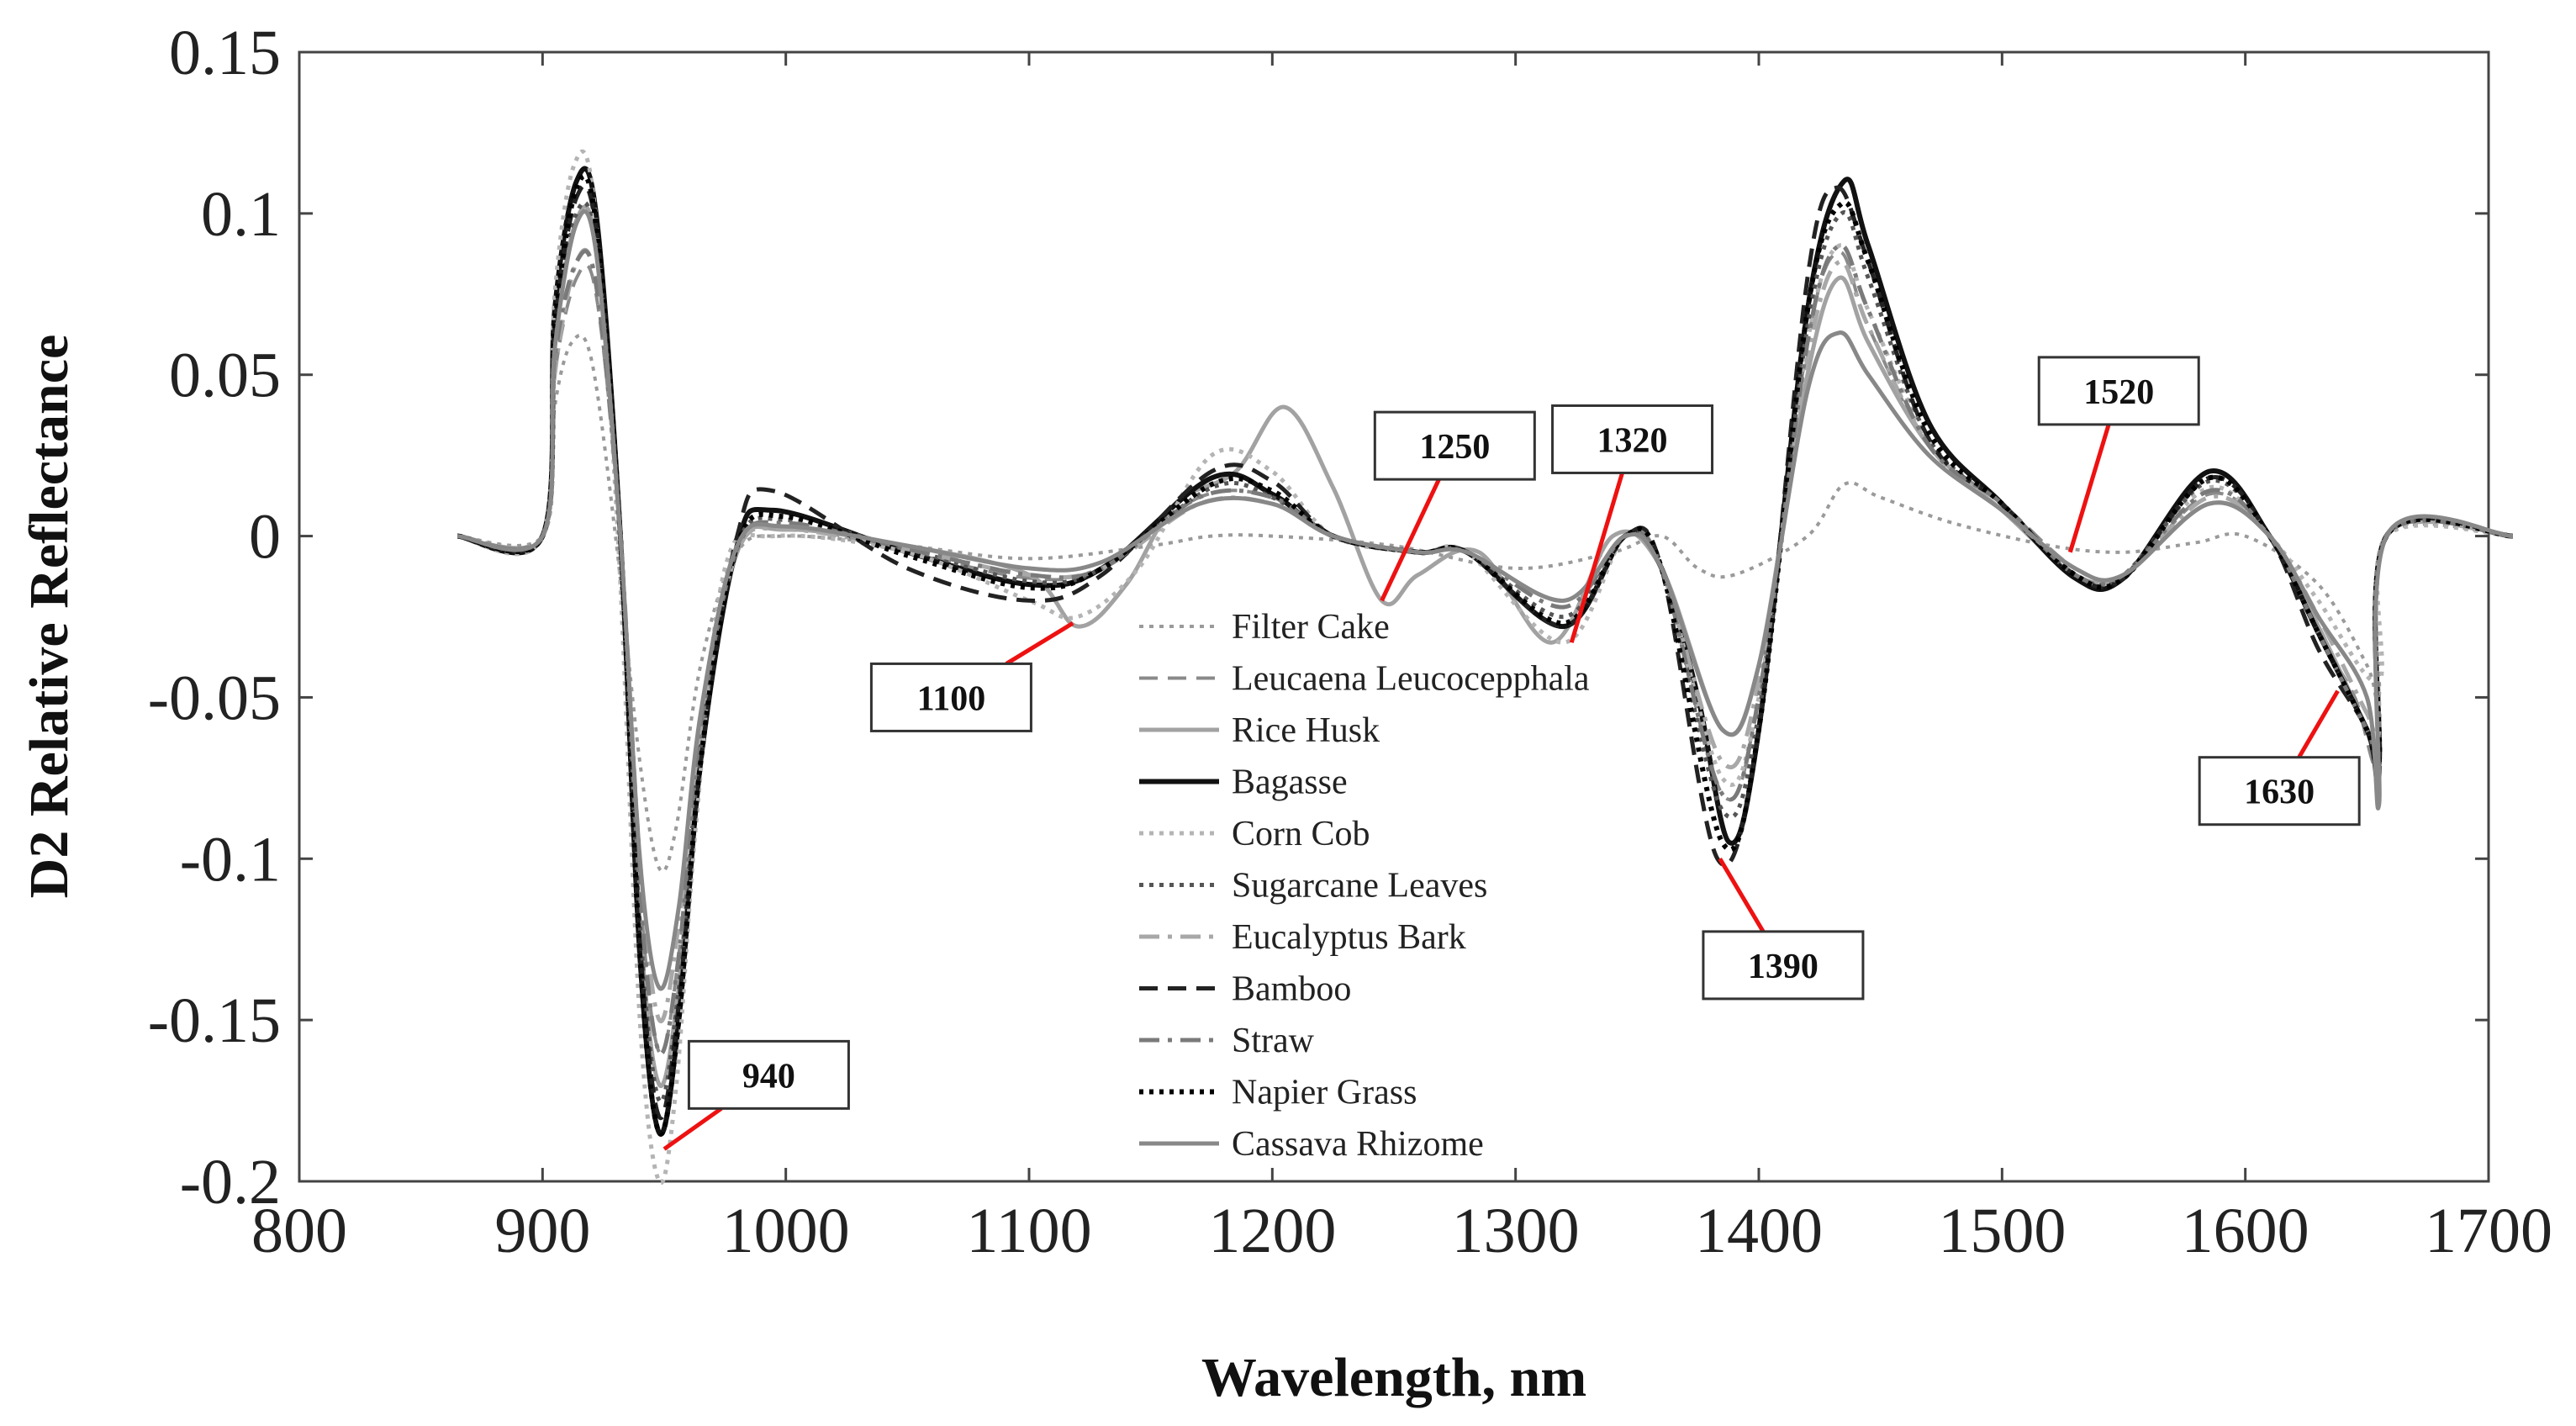 The height and width of the screenshot is (1426, 2576). I want to click on annotation-940: 940, so click(756, 1095).